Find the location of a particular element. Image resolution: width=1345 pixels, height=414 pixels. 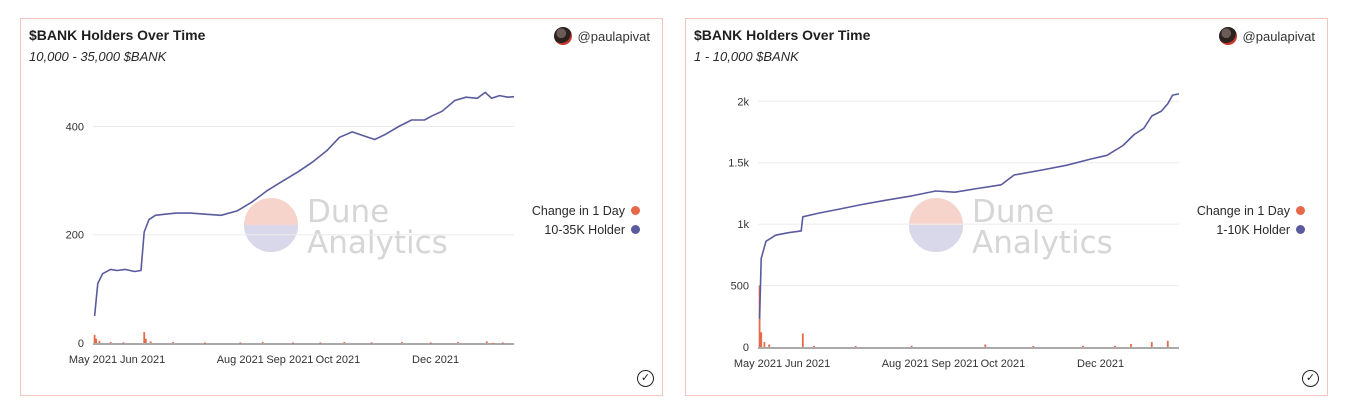

y-tick-label: 500 is located at coordinates (740, 287).